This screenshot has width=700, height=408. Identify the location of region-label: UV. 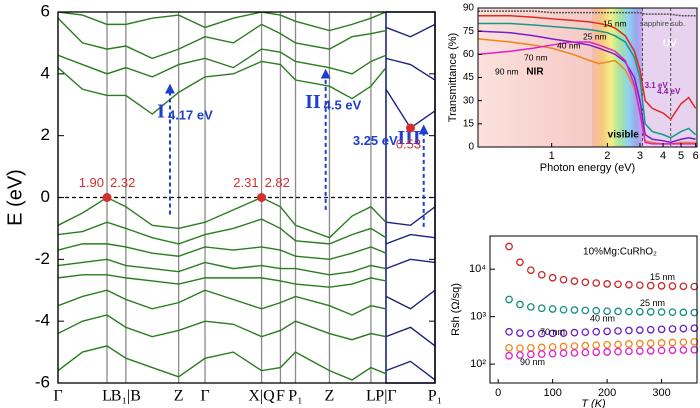
(670, 44).